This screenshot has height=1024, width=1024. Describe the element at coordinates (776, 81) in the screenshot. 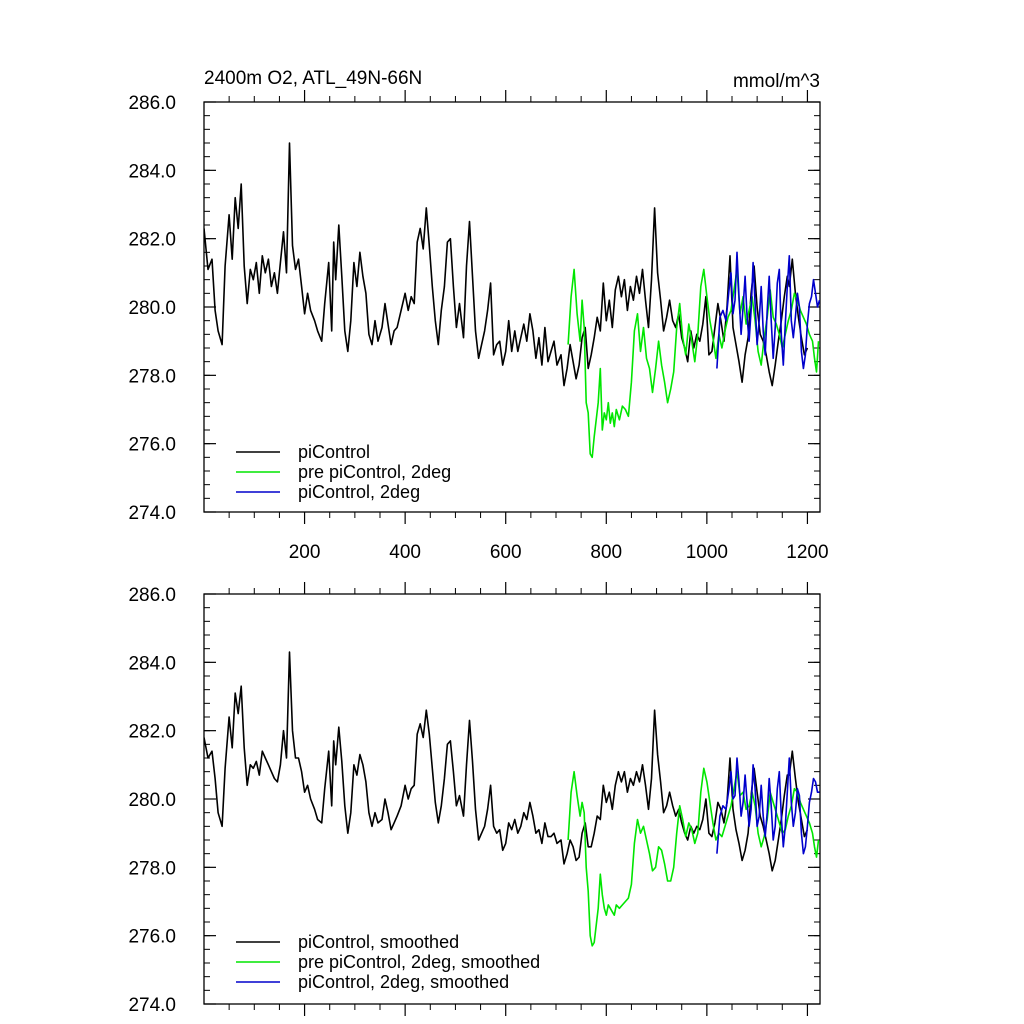

I see `units-label: mmol/m^3` at that location.